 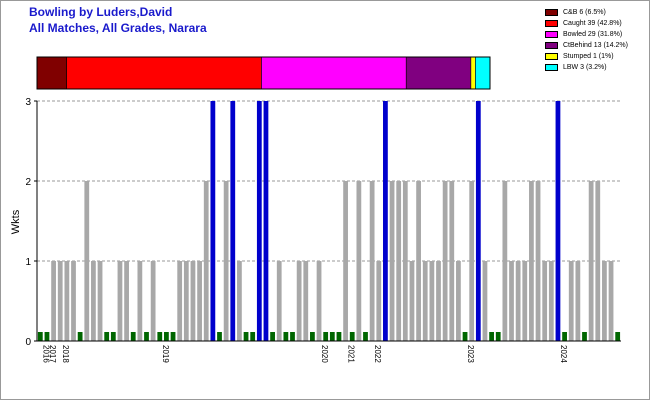 What do you see at coordinates (592, 23) in the screenshot?
I see `legend-label: Caught 39 (42.8%)` at bounding box center [592, 23].